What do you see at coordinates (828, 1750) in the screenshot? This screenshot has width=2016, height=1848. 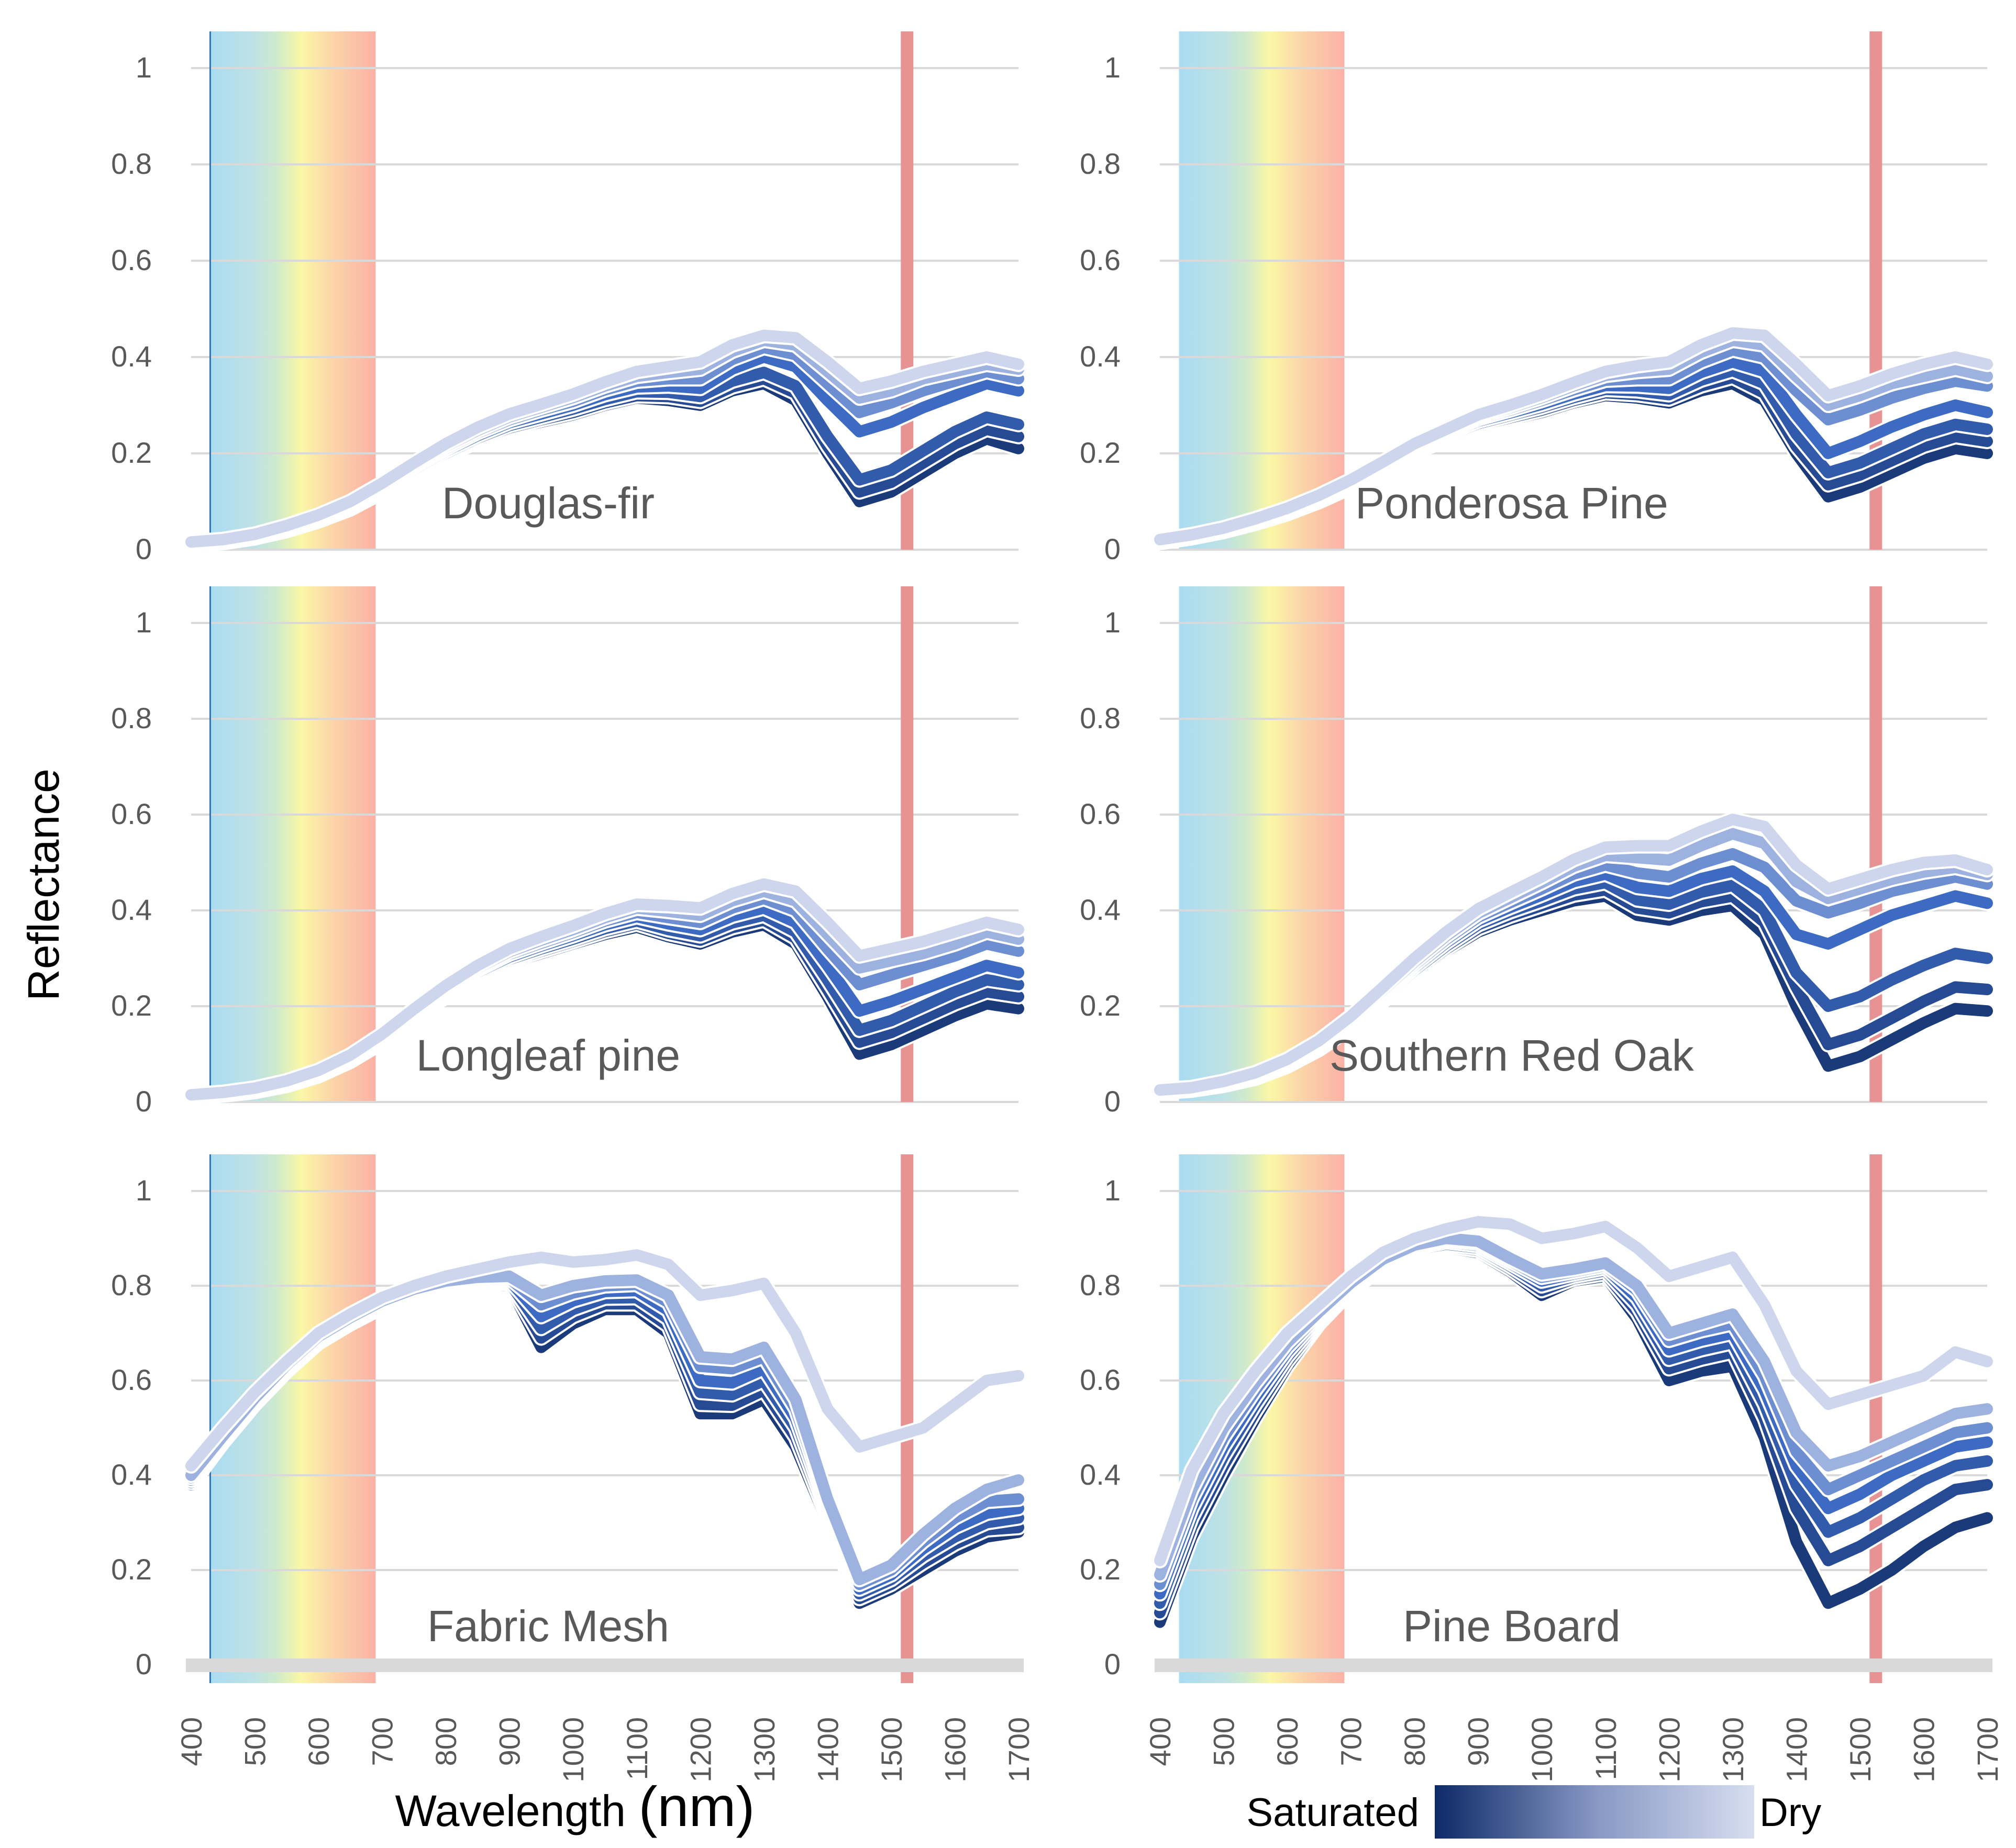 I see `x-tick-label-fabric-mesh: 1400` at bounding box center [828, 1750].